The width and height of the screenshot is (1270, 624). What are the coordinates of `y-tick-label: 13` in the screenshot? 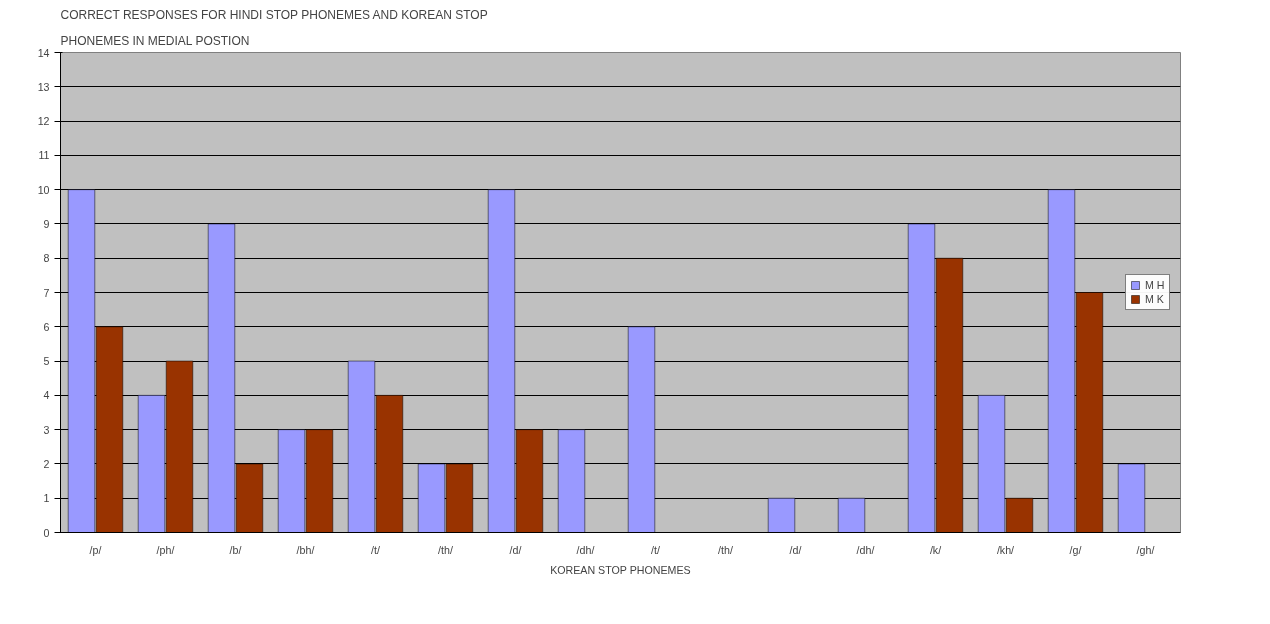 It's located at (43, 86).